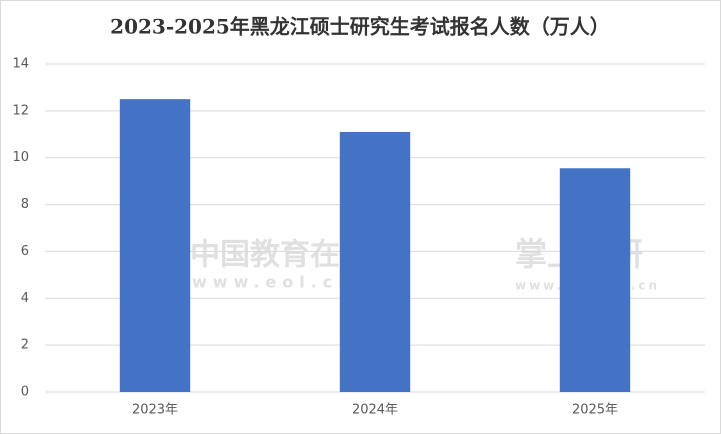 This screenshot has width=721, height=434. I want to click on y-tick-label: 10, so click(20, 157).